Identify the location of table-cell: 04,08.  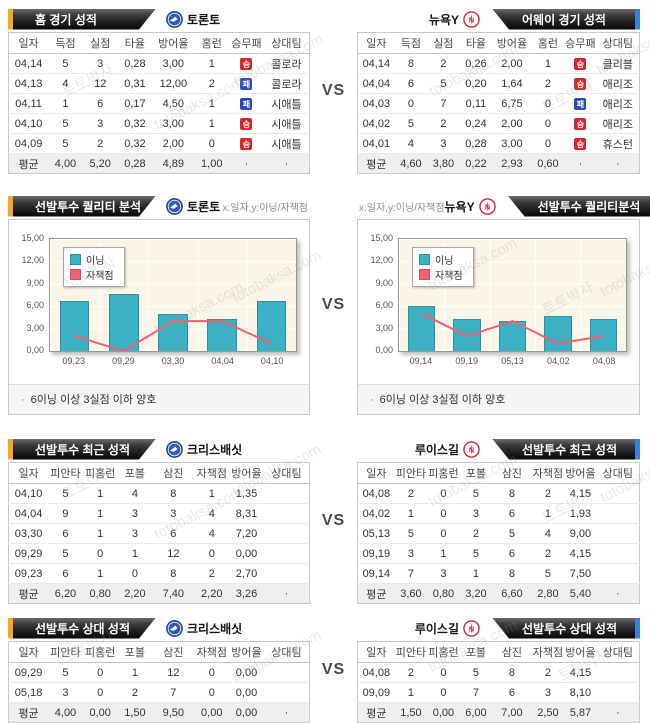
(376, 672).